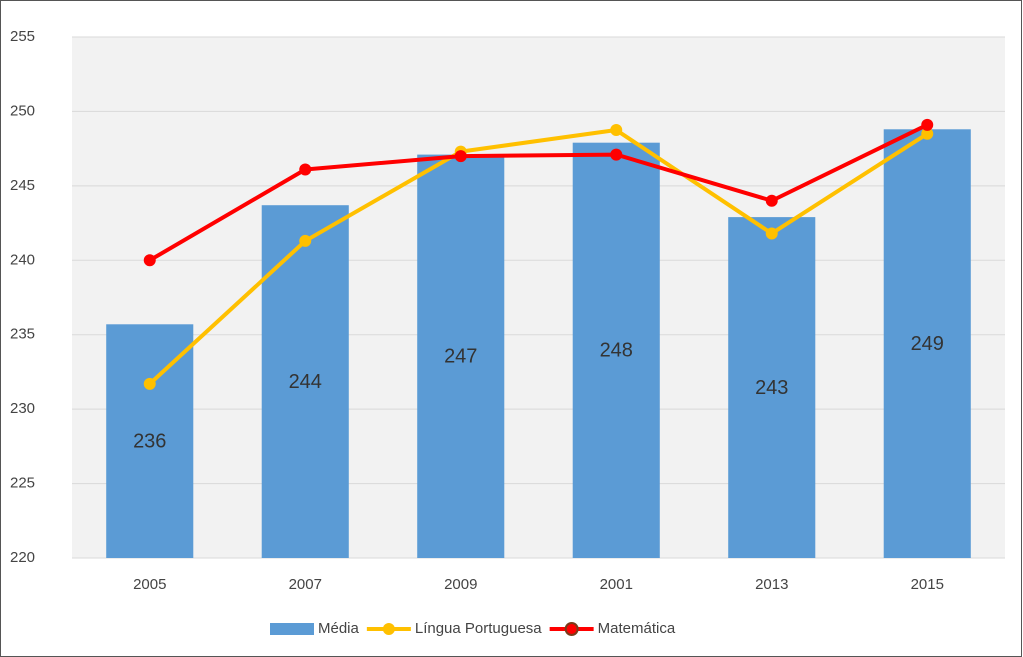 This screenshot has width=1023, height=657. I want to click on legend-label: Língua Portuguesa, so click(478, 628).